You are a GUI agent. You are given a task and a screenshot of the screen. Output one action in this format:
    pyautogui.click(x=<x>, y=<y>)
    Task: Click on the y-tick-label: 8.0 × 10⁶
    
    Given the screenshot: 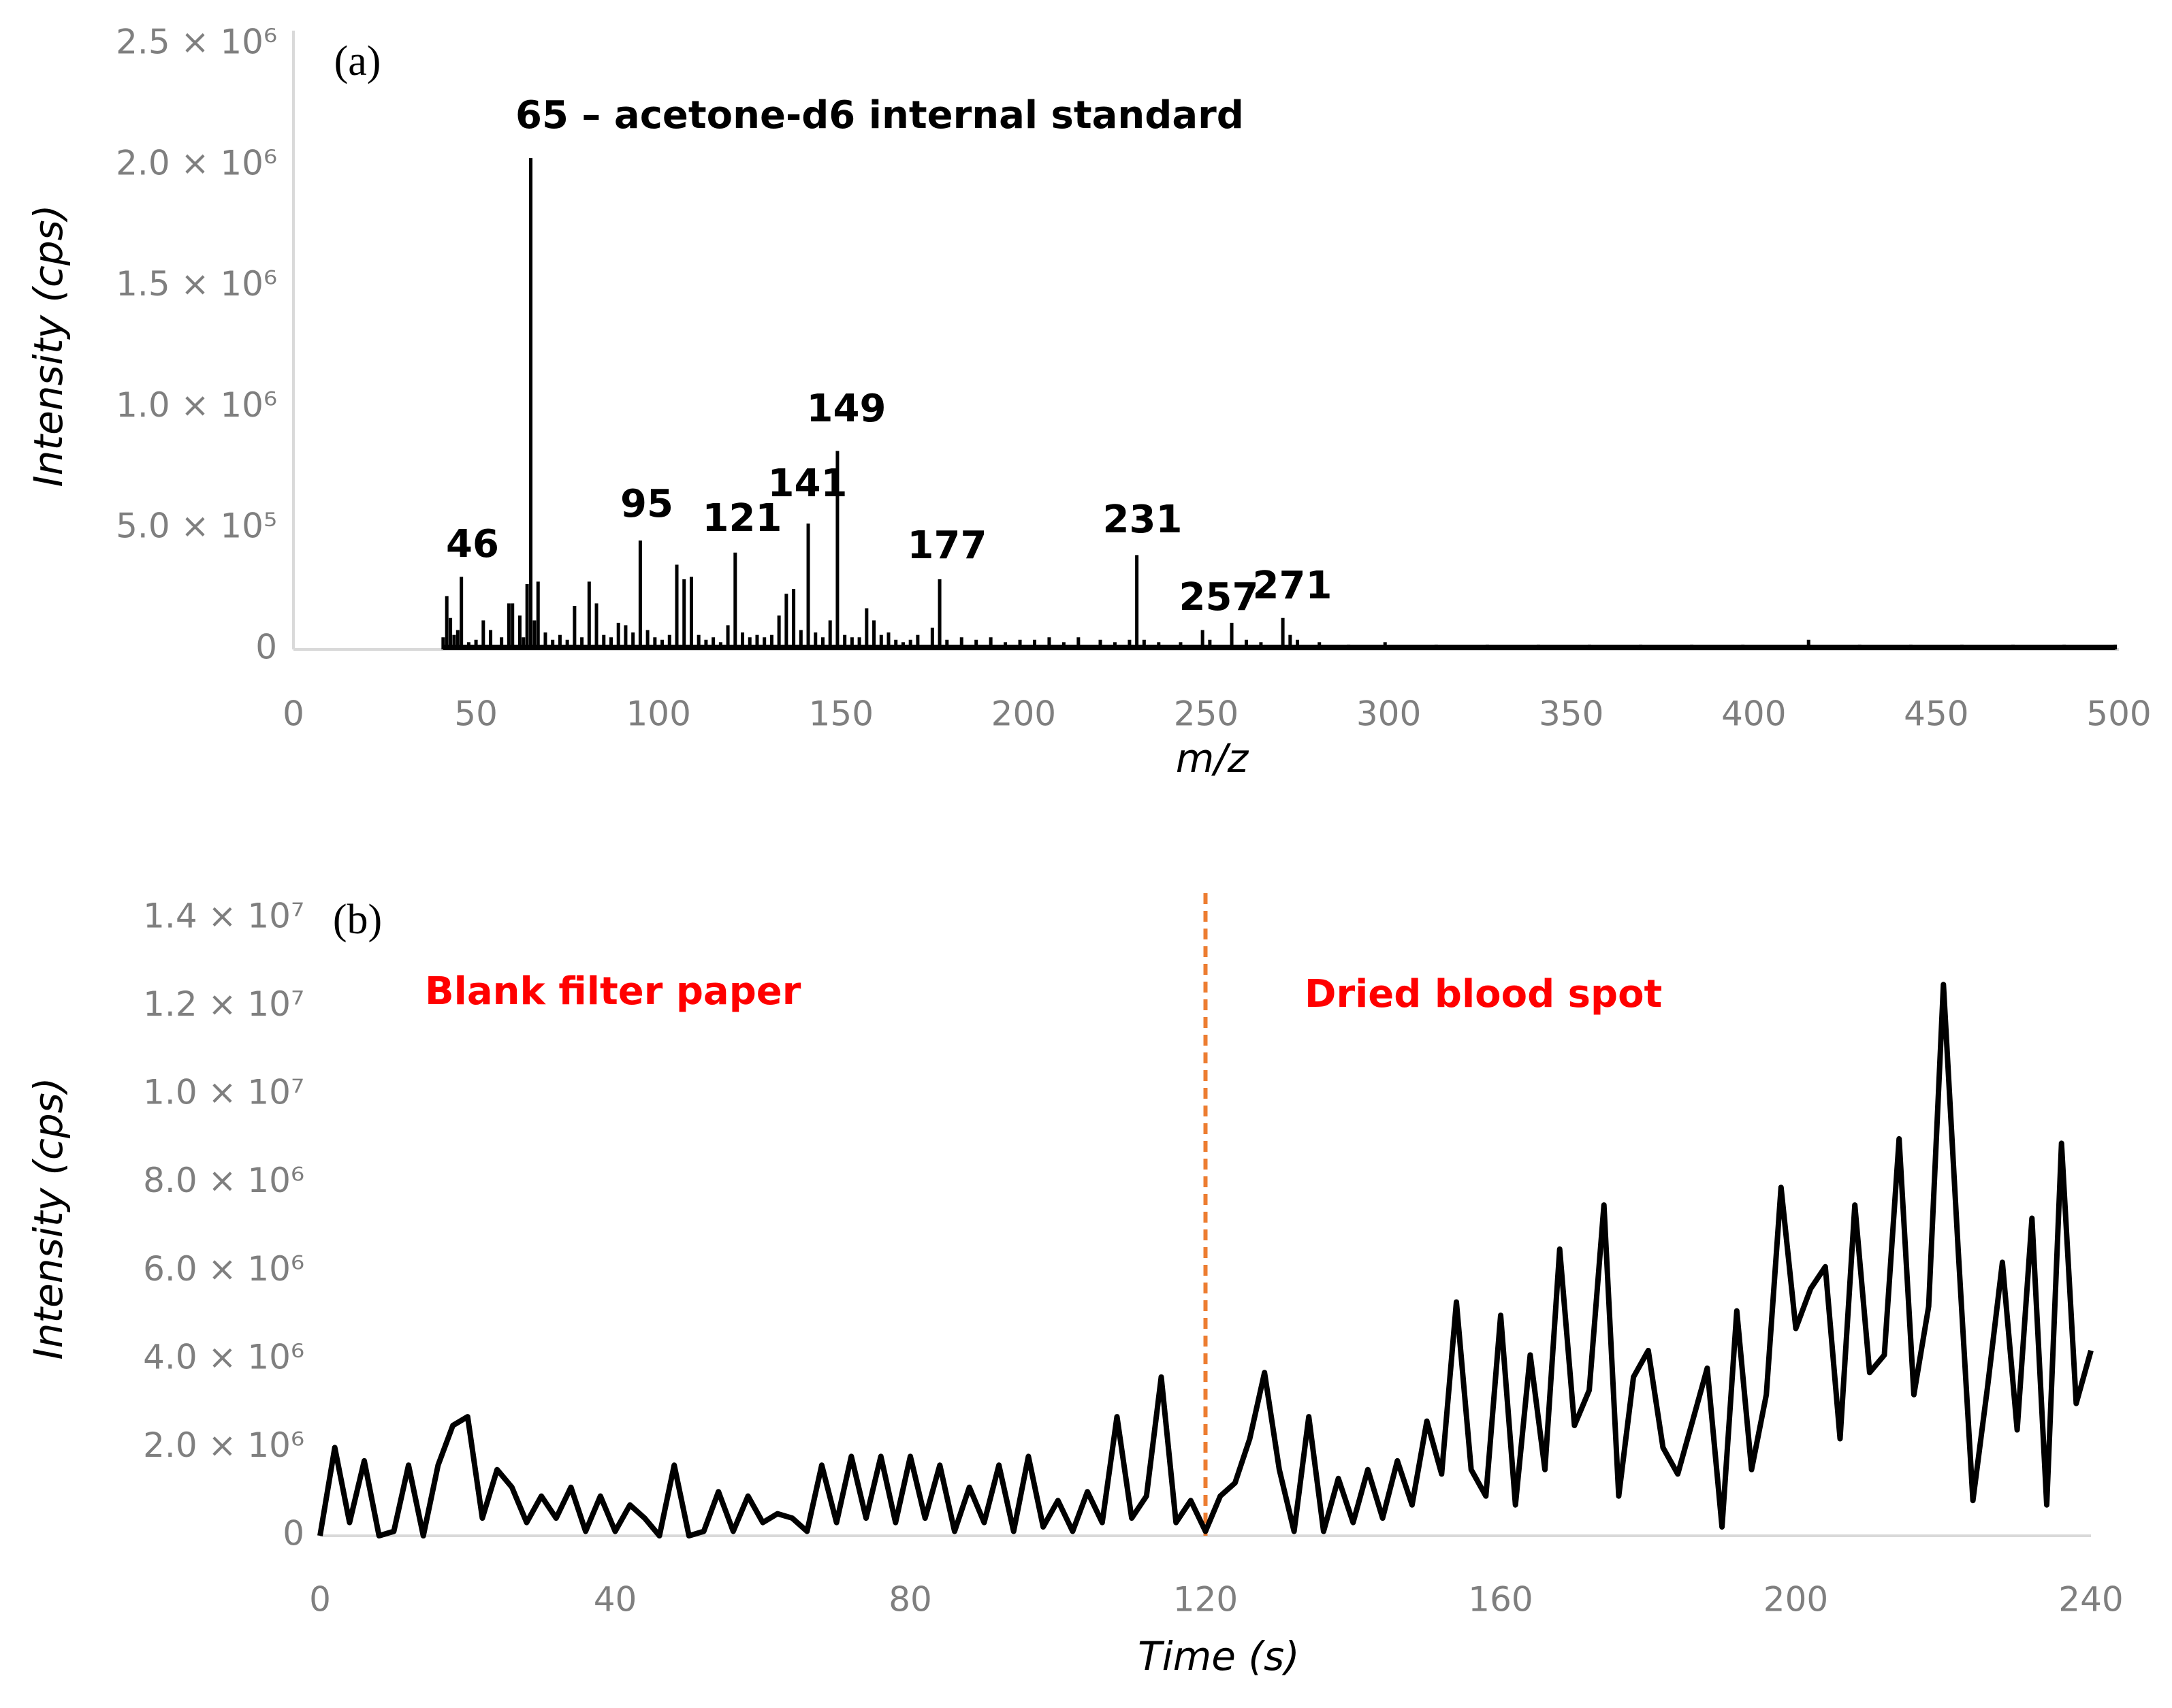 What is the action you would take?
    pyautogui.click(x=223, y=1180)
    